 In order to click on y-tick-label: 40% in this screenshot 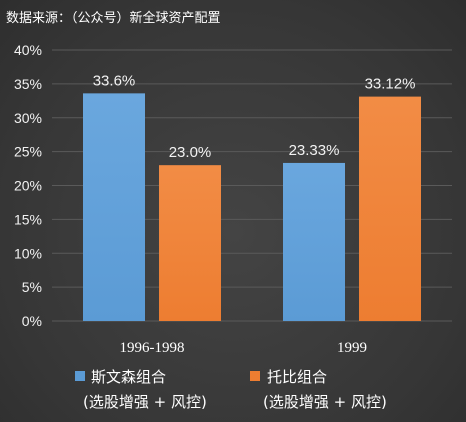, I will do `click(28, 50)`.